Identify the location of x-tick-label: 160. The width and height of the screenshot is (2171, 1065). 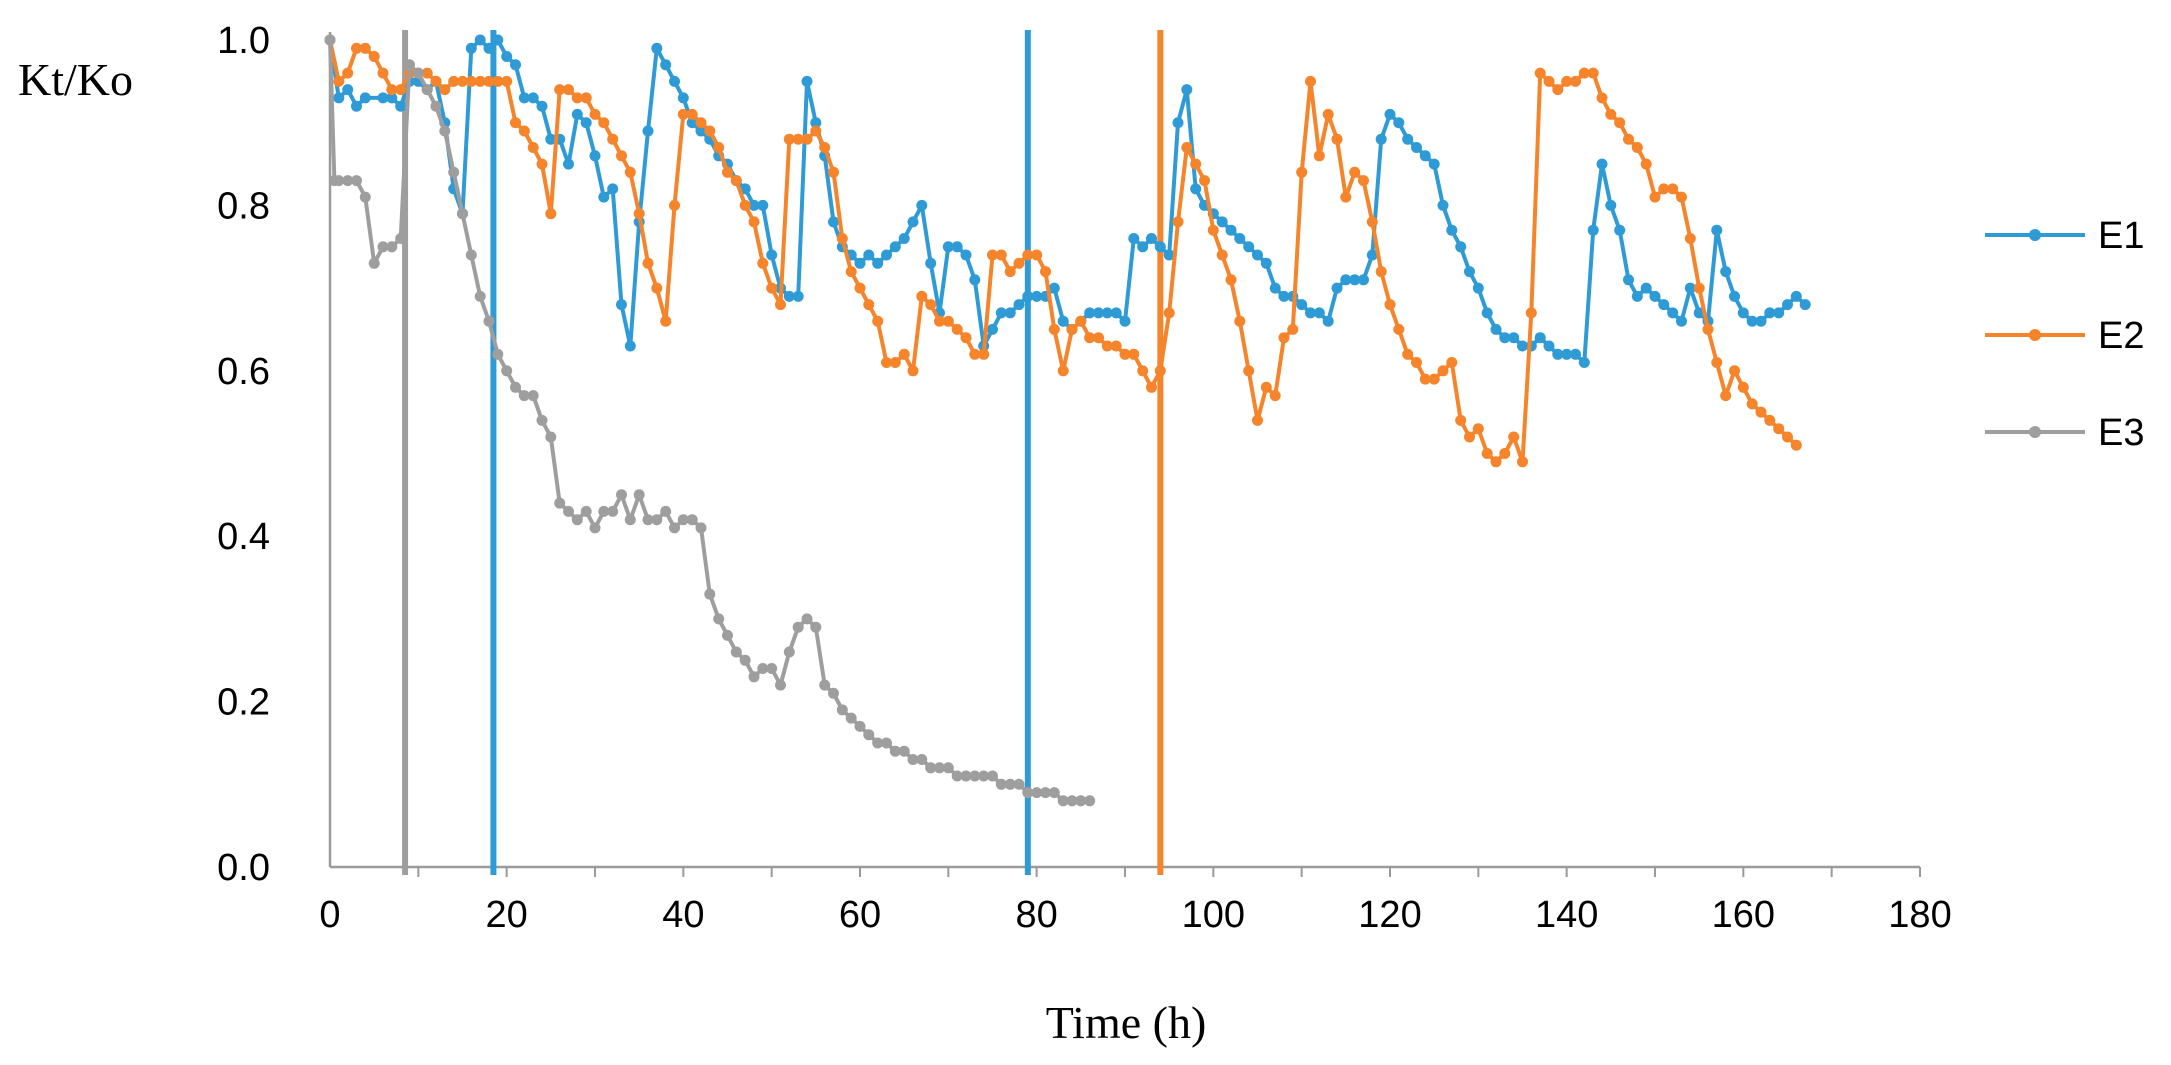
(1743, 915).